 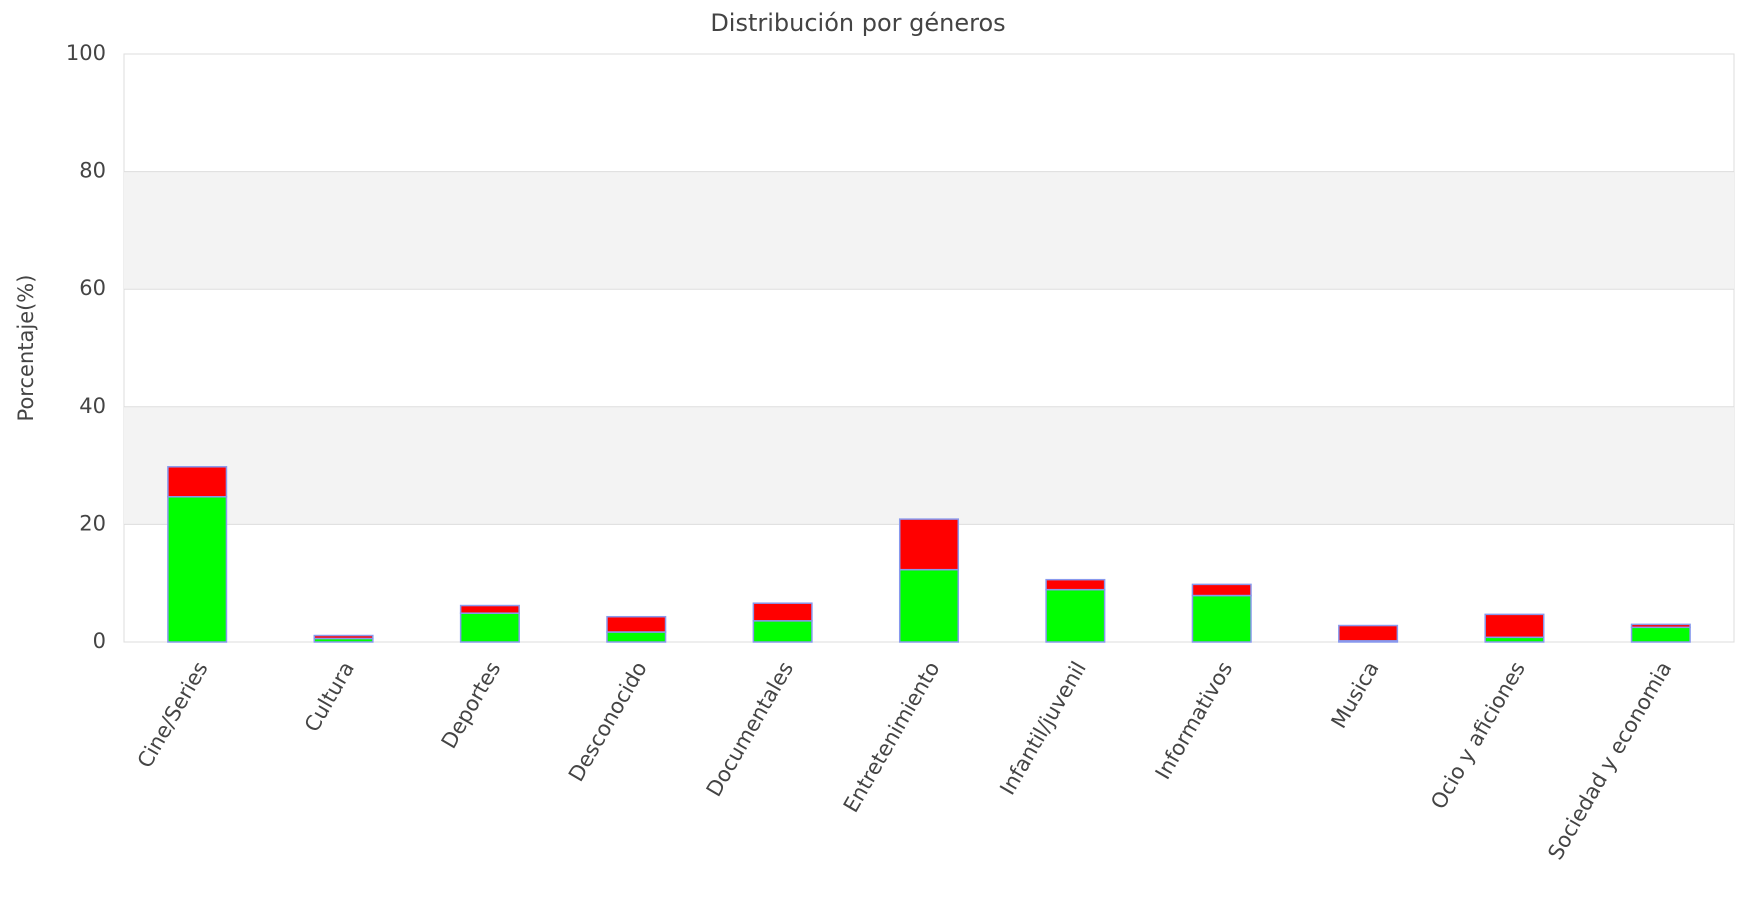 I want to click on x-tick-label: Ocio y aficiones, so click(x=1478, y=736).